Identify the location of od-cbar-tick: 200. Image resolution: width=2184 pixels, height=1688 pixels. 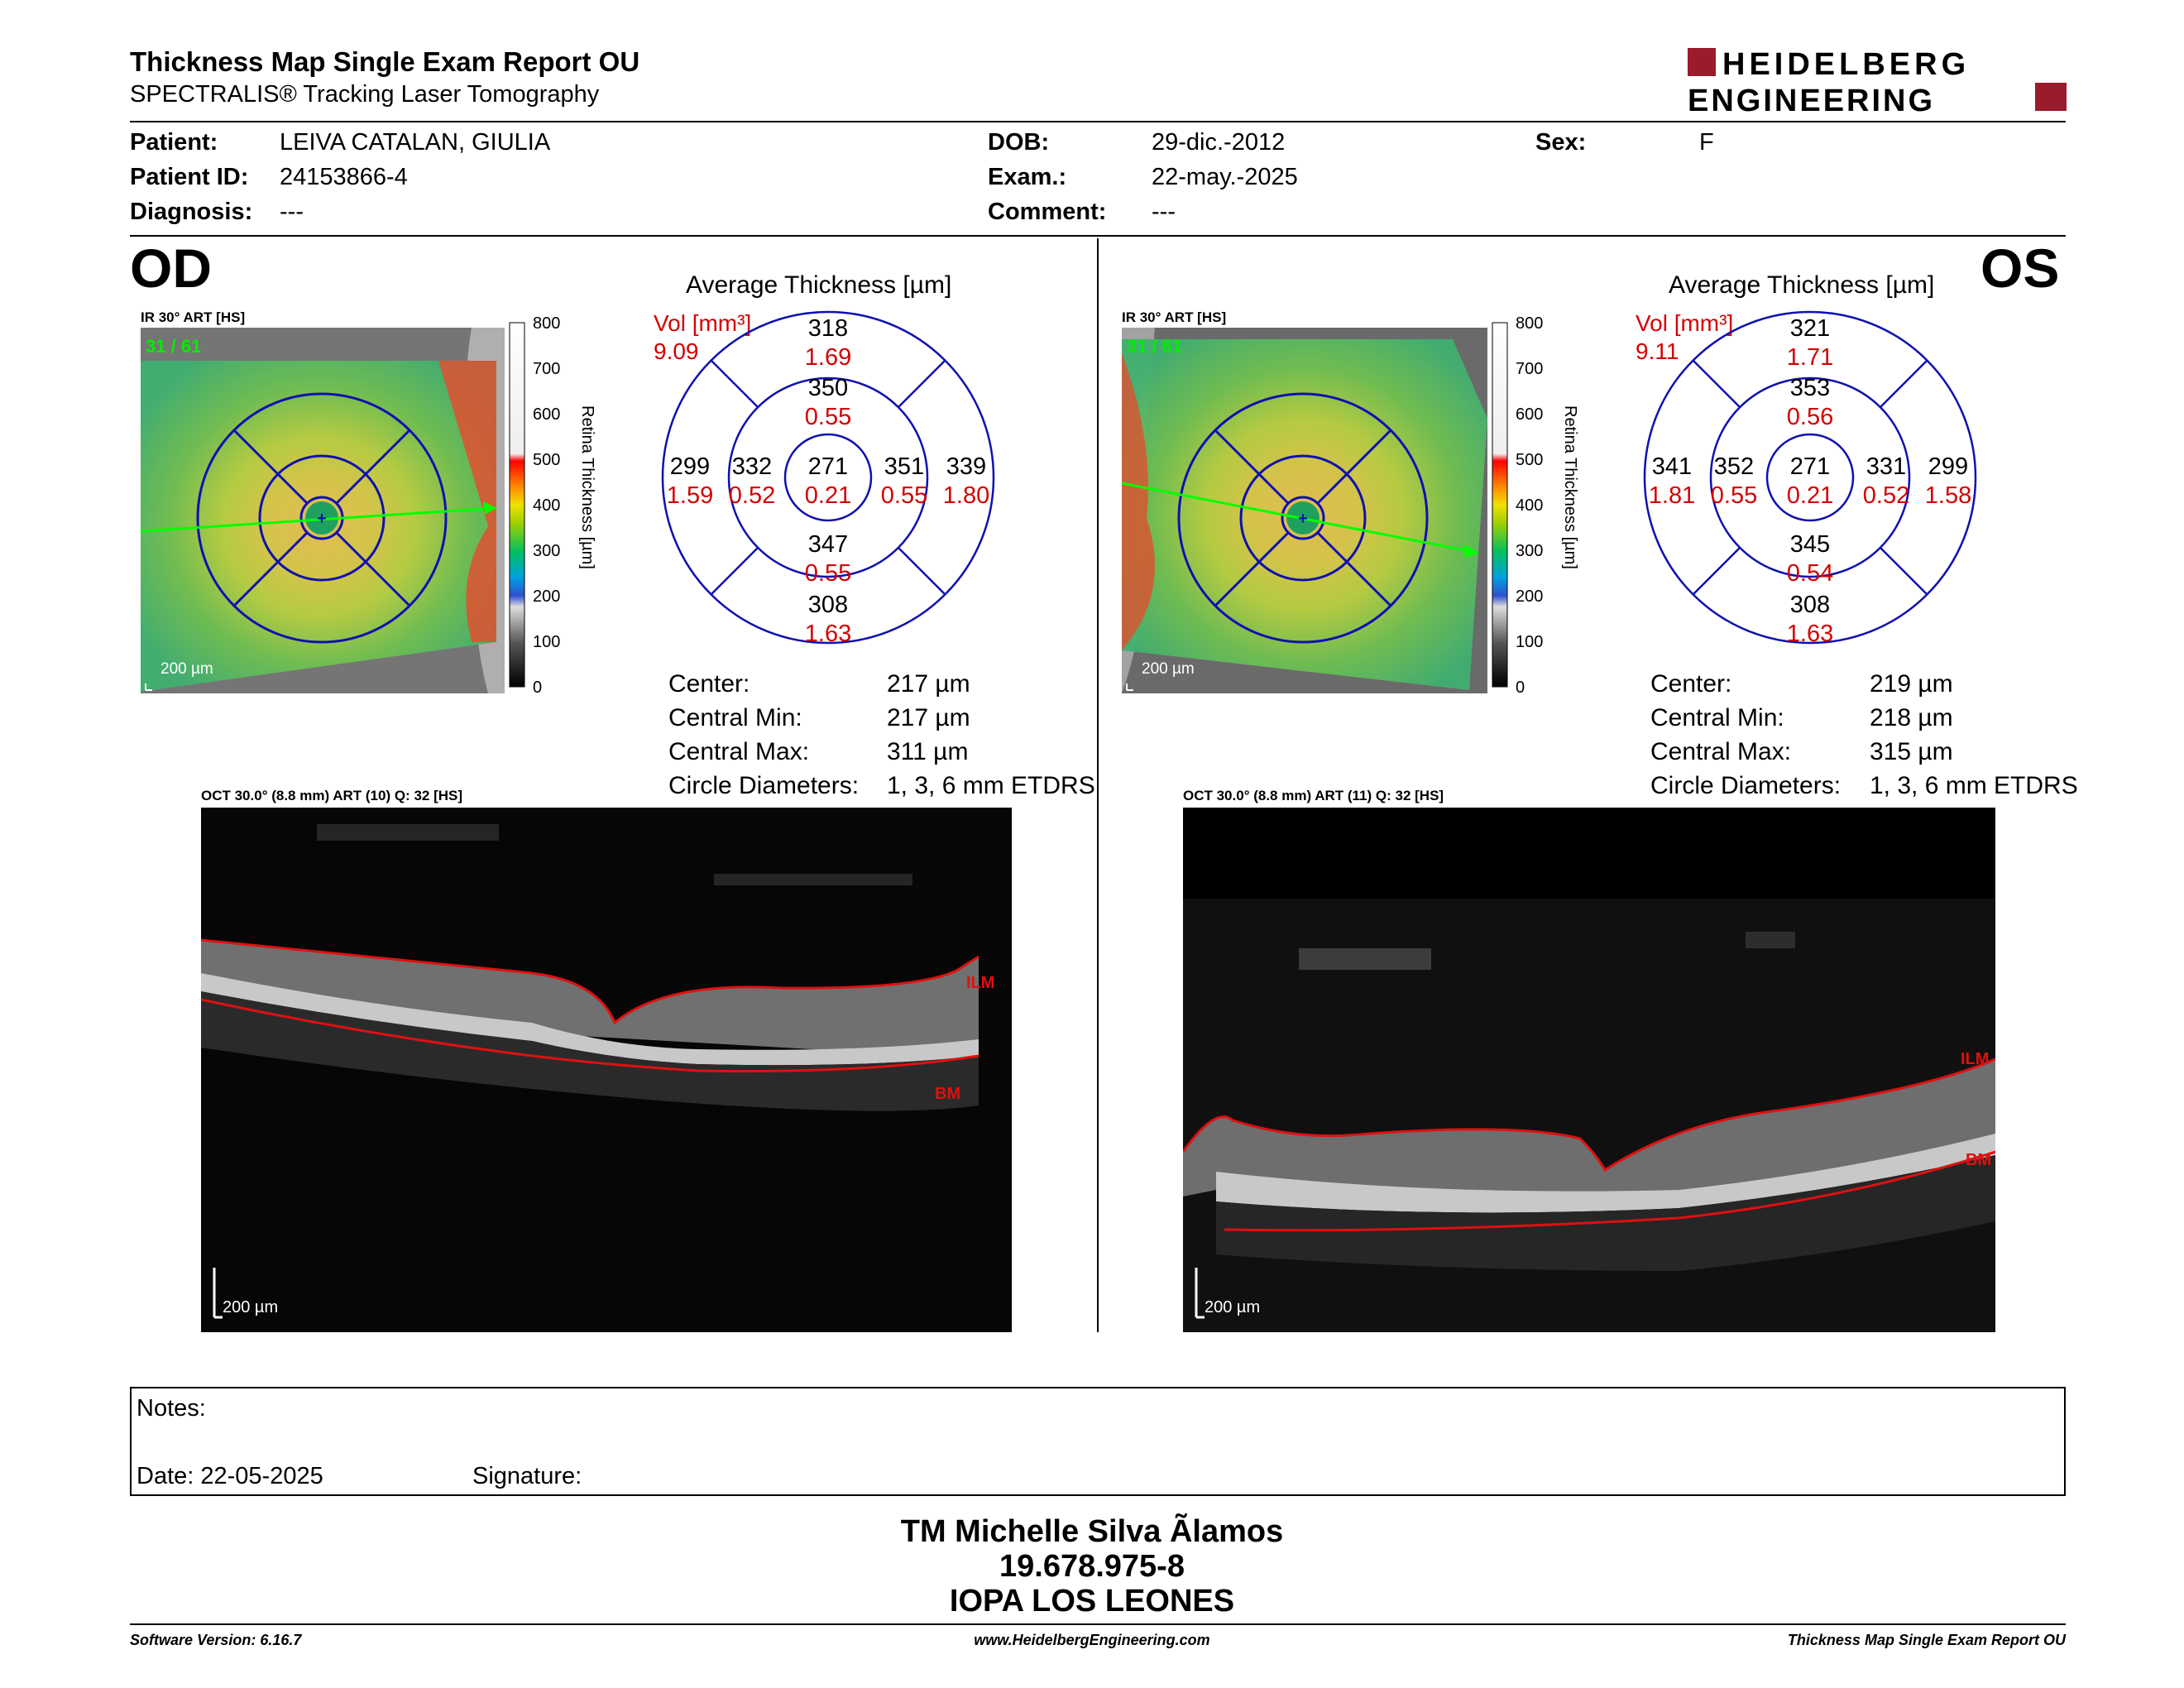
(546, 596).